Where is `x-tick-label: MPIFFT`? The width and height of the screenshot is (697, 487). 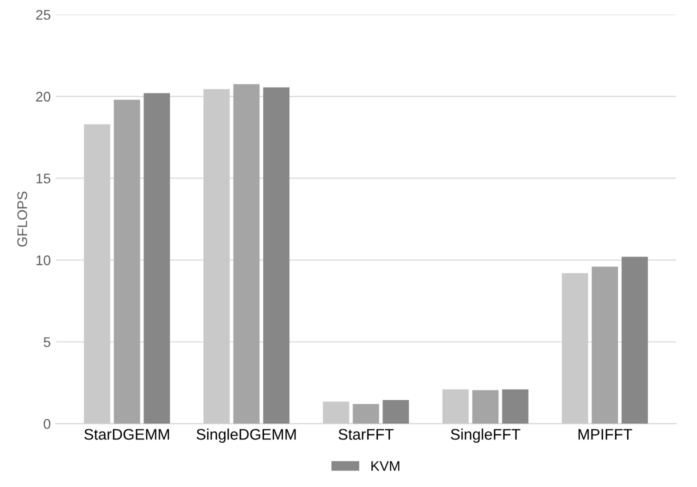
x-tick-label: MPIFFT is located at coordinates (605, 434).